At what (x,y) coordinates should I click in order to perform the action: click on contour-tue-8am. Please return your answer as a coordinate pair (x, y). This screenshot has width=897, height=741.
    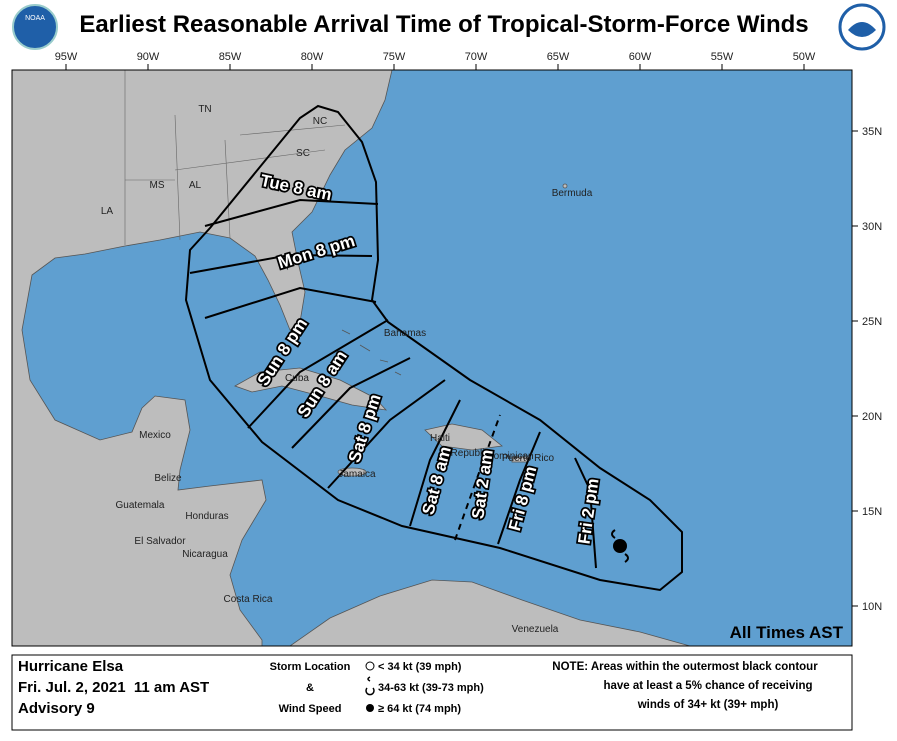
    Looking at the image, I should click on (291, 212).